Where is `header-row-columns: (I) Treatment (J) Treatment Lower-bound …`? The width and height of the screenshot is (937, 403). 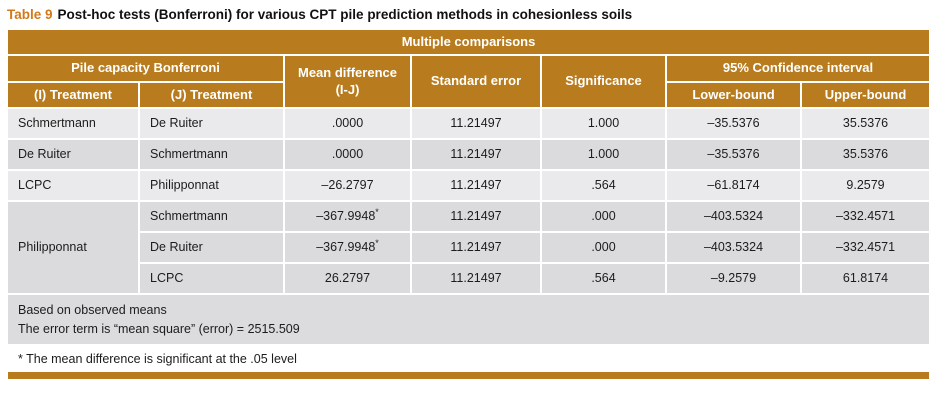
header-row-columns: (I) Treatment (J) Treatment Lower-bound … is located at coordinates (469, 94).